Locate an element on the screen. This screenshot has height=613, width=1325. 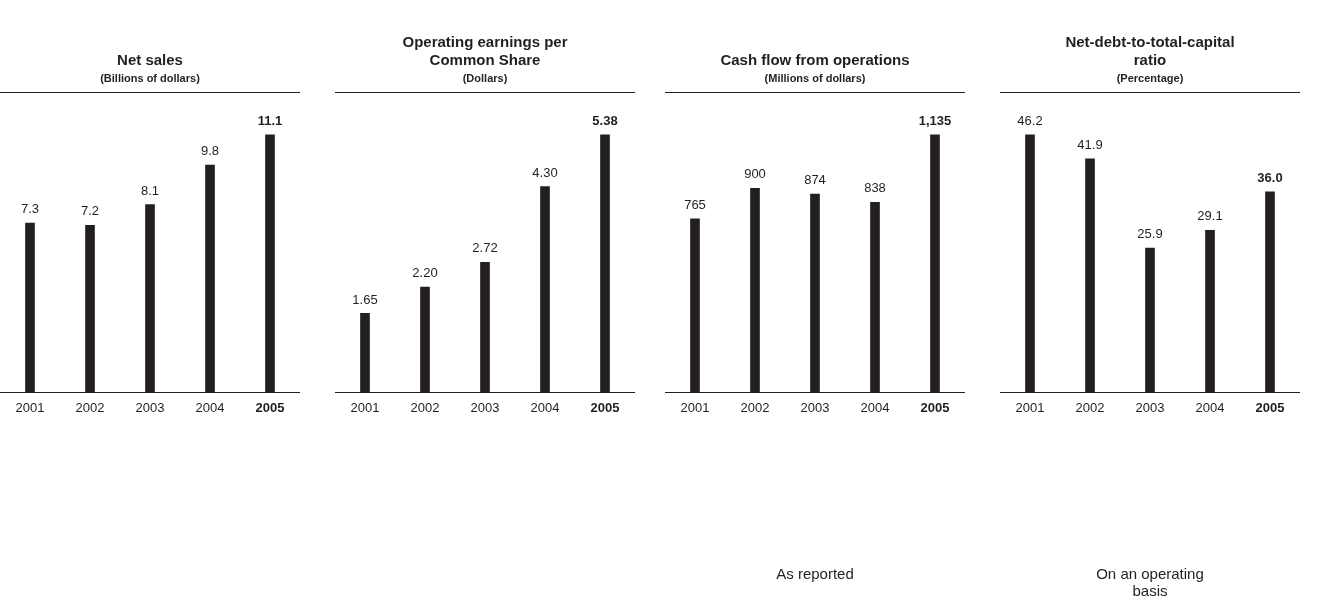
data-label: 1.65 is located at coordinates (365, 299).